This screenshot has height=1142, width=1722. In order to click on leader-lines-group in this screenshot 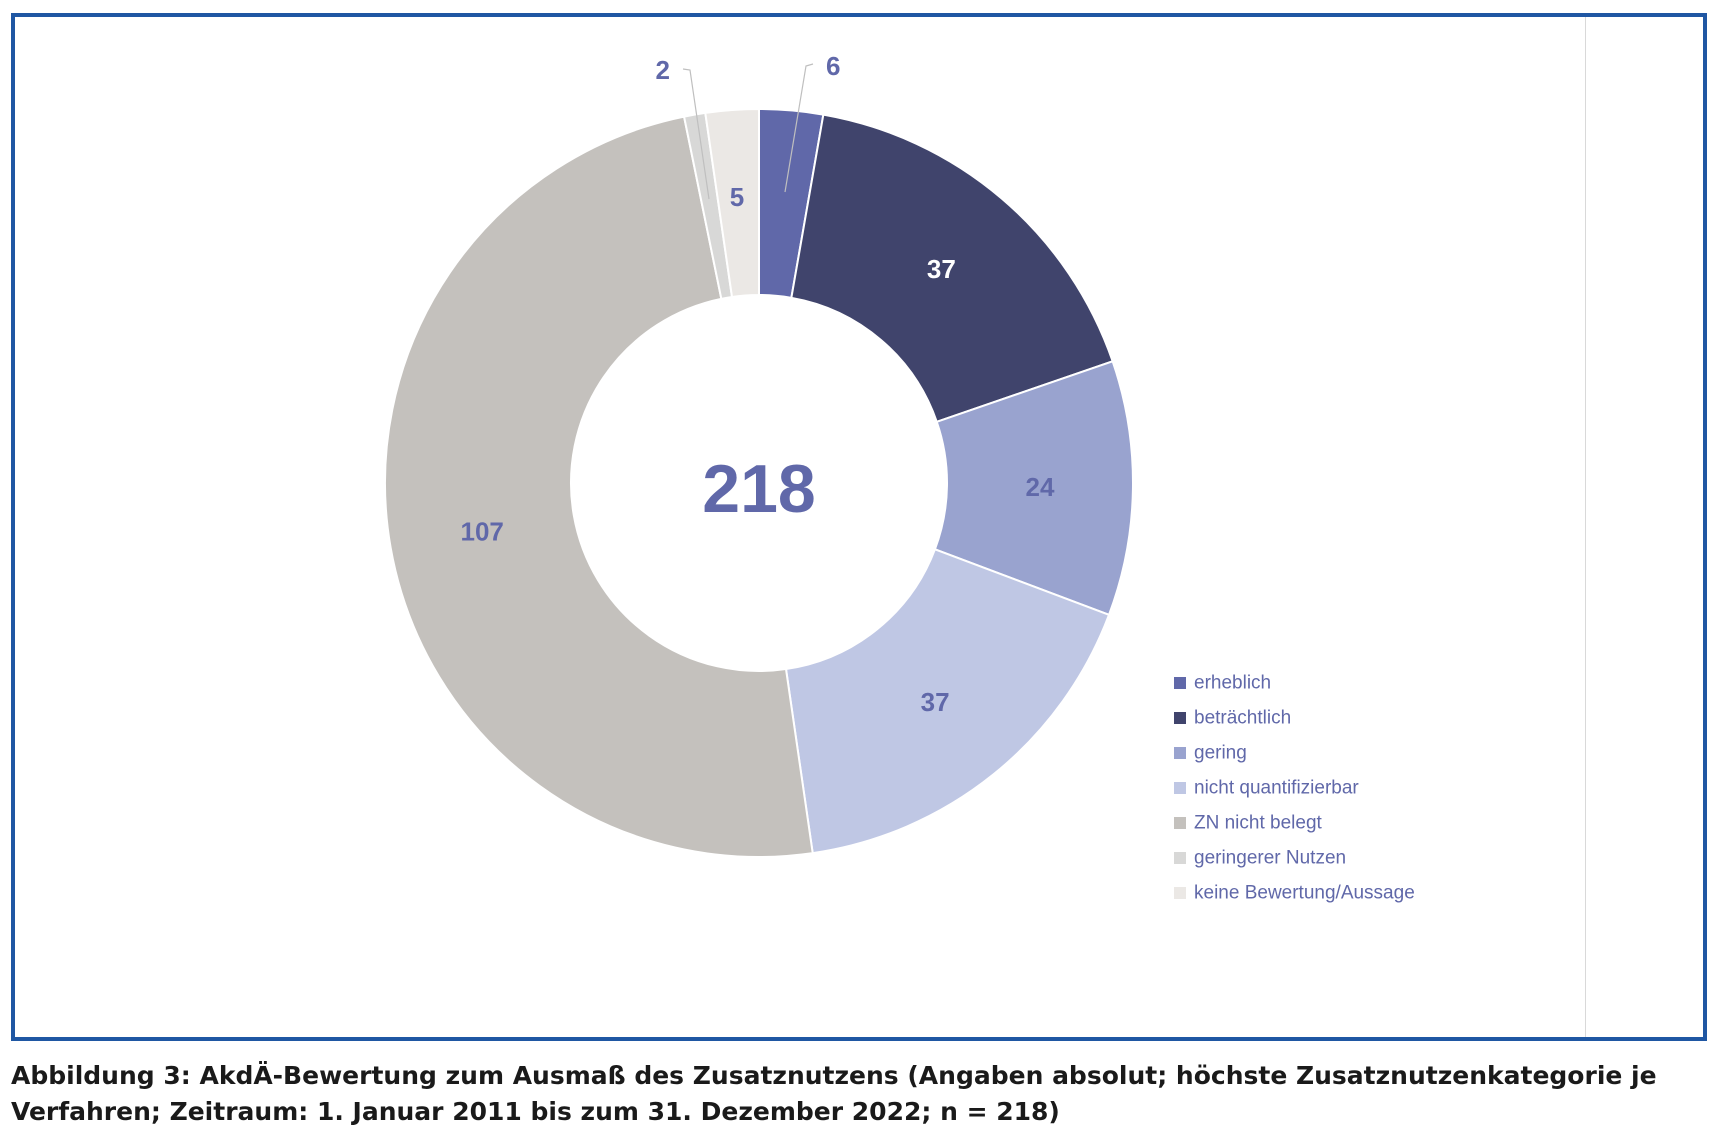, I will do `click(748, 131)`.